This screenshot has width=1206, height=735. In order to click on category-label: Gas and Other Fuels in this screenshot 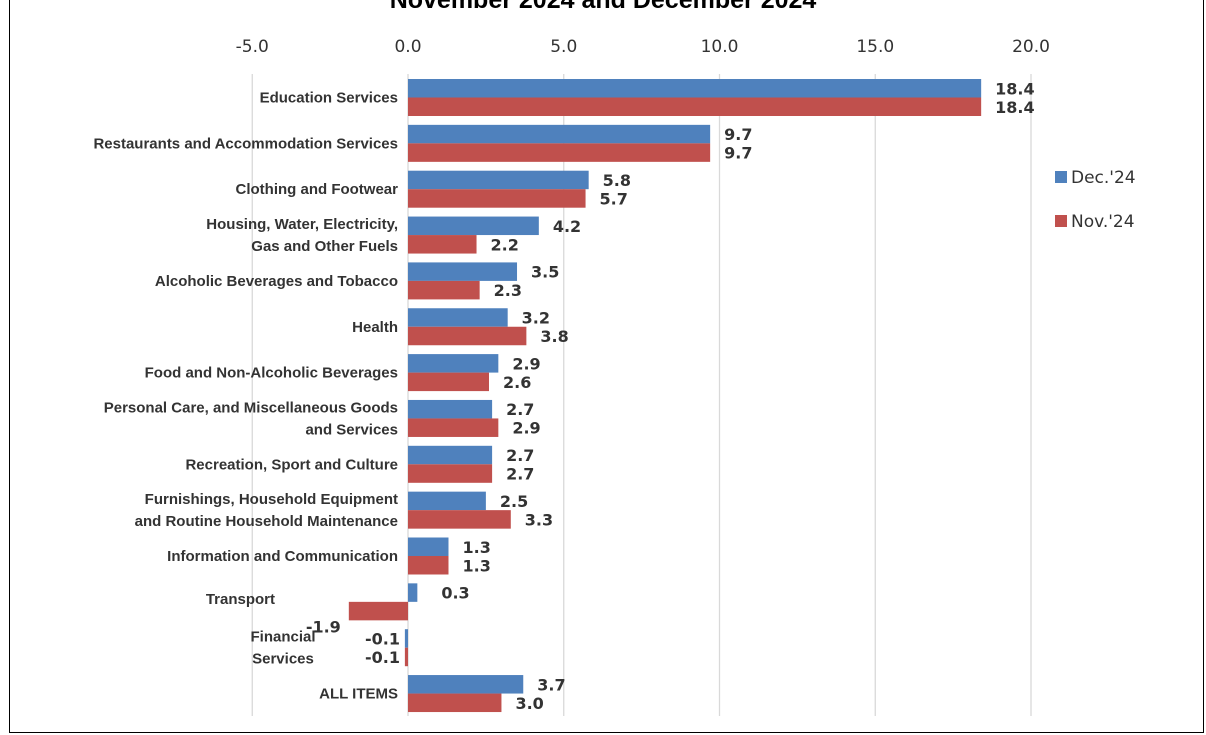, I will do `click(324, 246)`.